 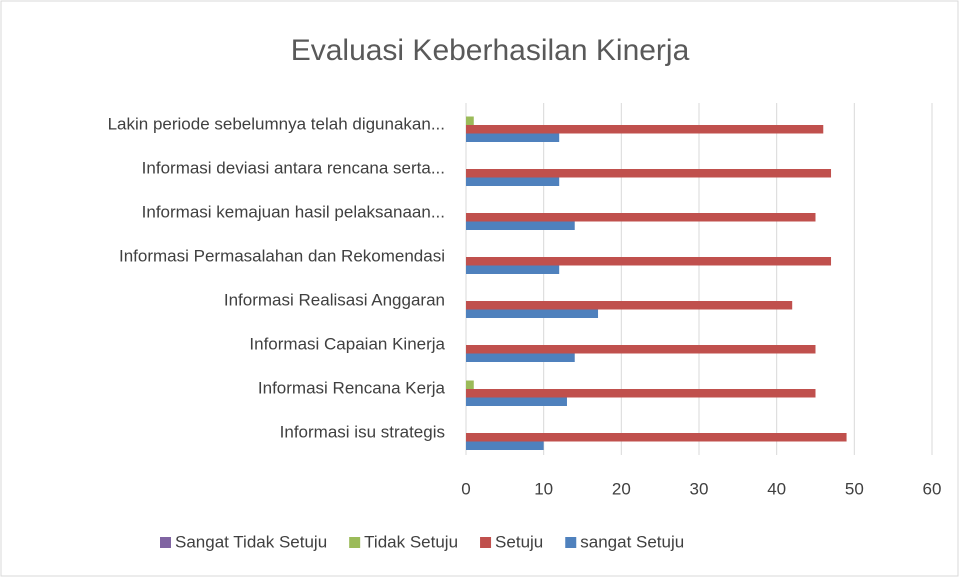 I want to click on legend-label: Tidak Setuju, so click(x=411, y=541).